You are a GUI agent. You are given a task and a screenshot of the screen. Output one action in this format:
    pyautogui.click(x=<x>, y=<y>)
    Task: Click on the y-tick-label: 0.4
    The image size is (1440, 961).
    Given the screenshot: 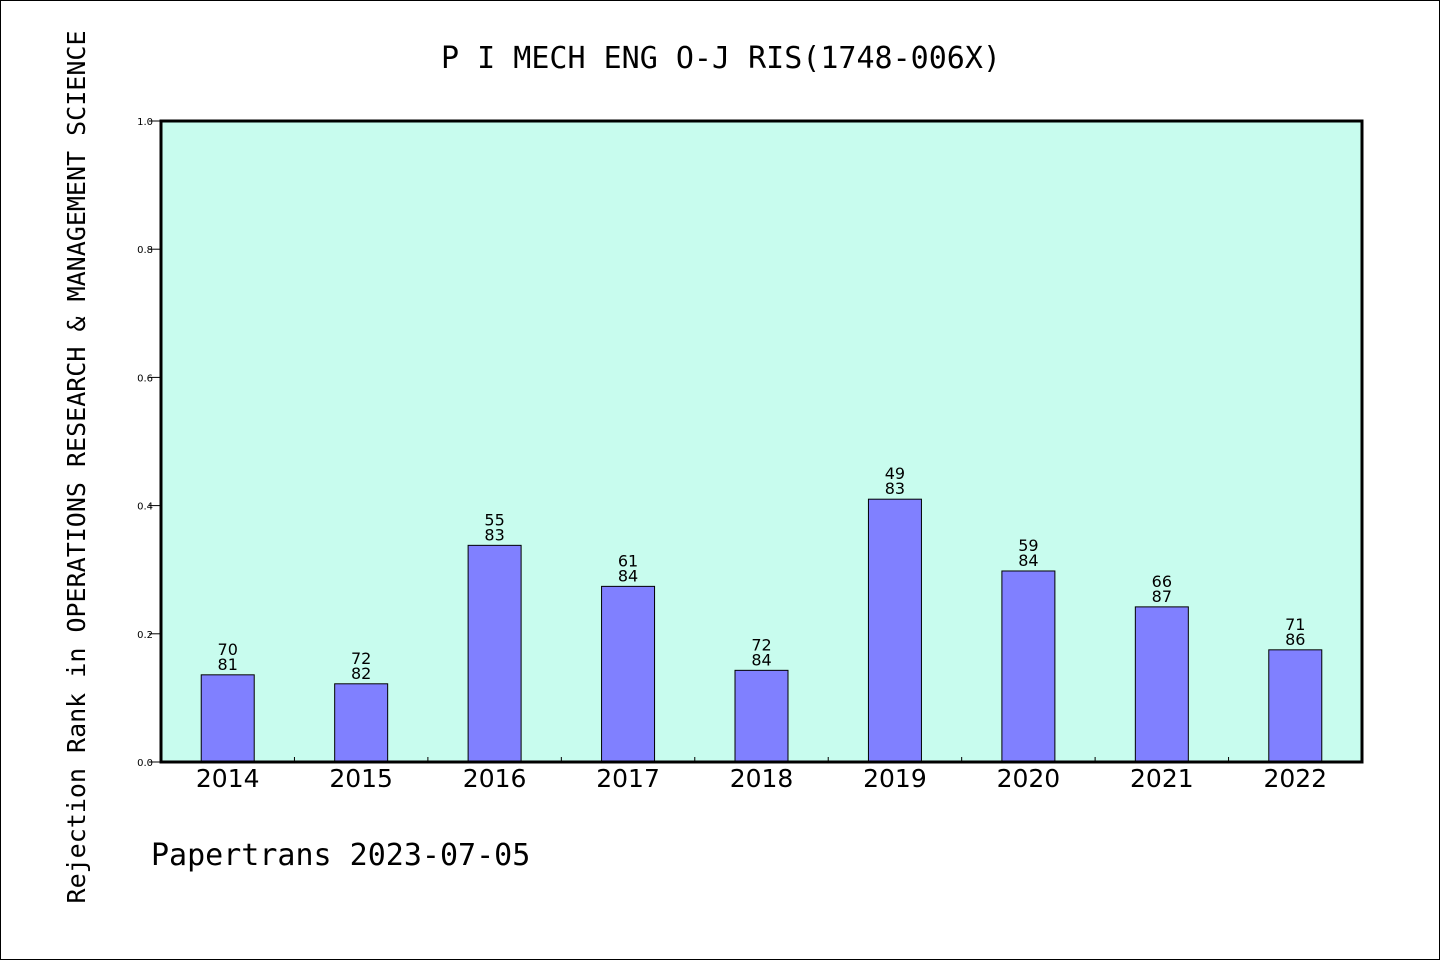 What is the action you would take?
    pyautogui.click(x=145, y=507)
    